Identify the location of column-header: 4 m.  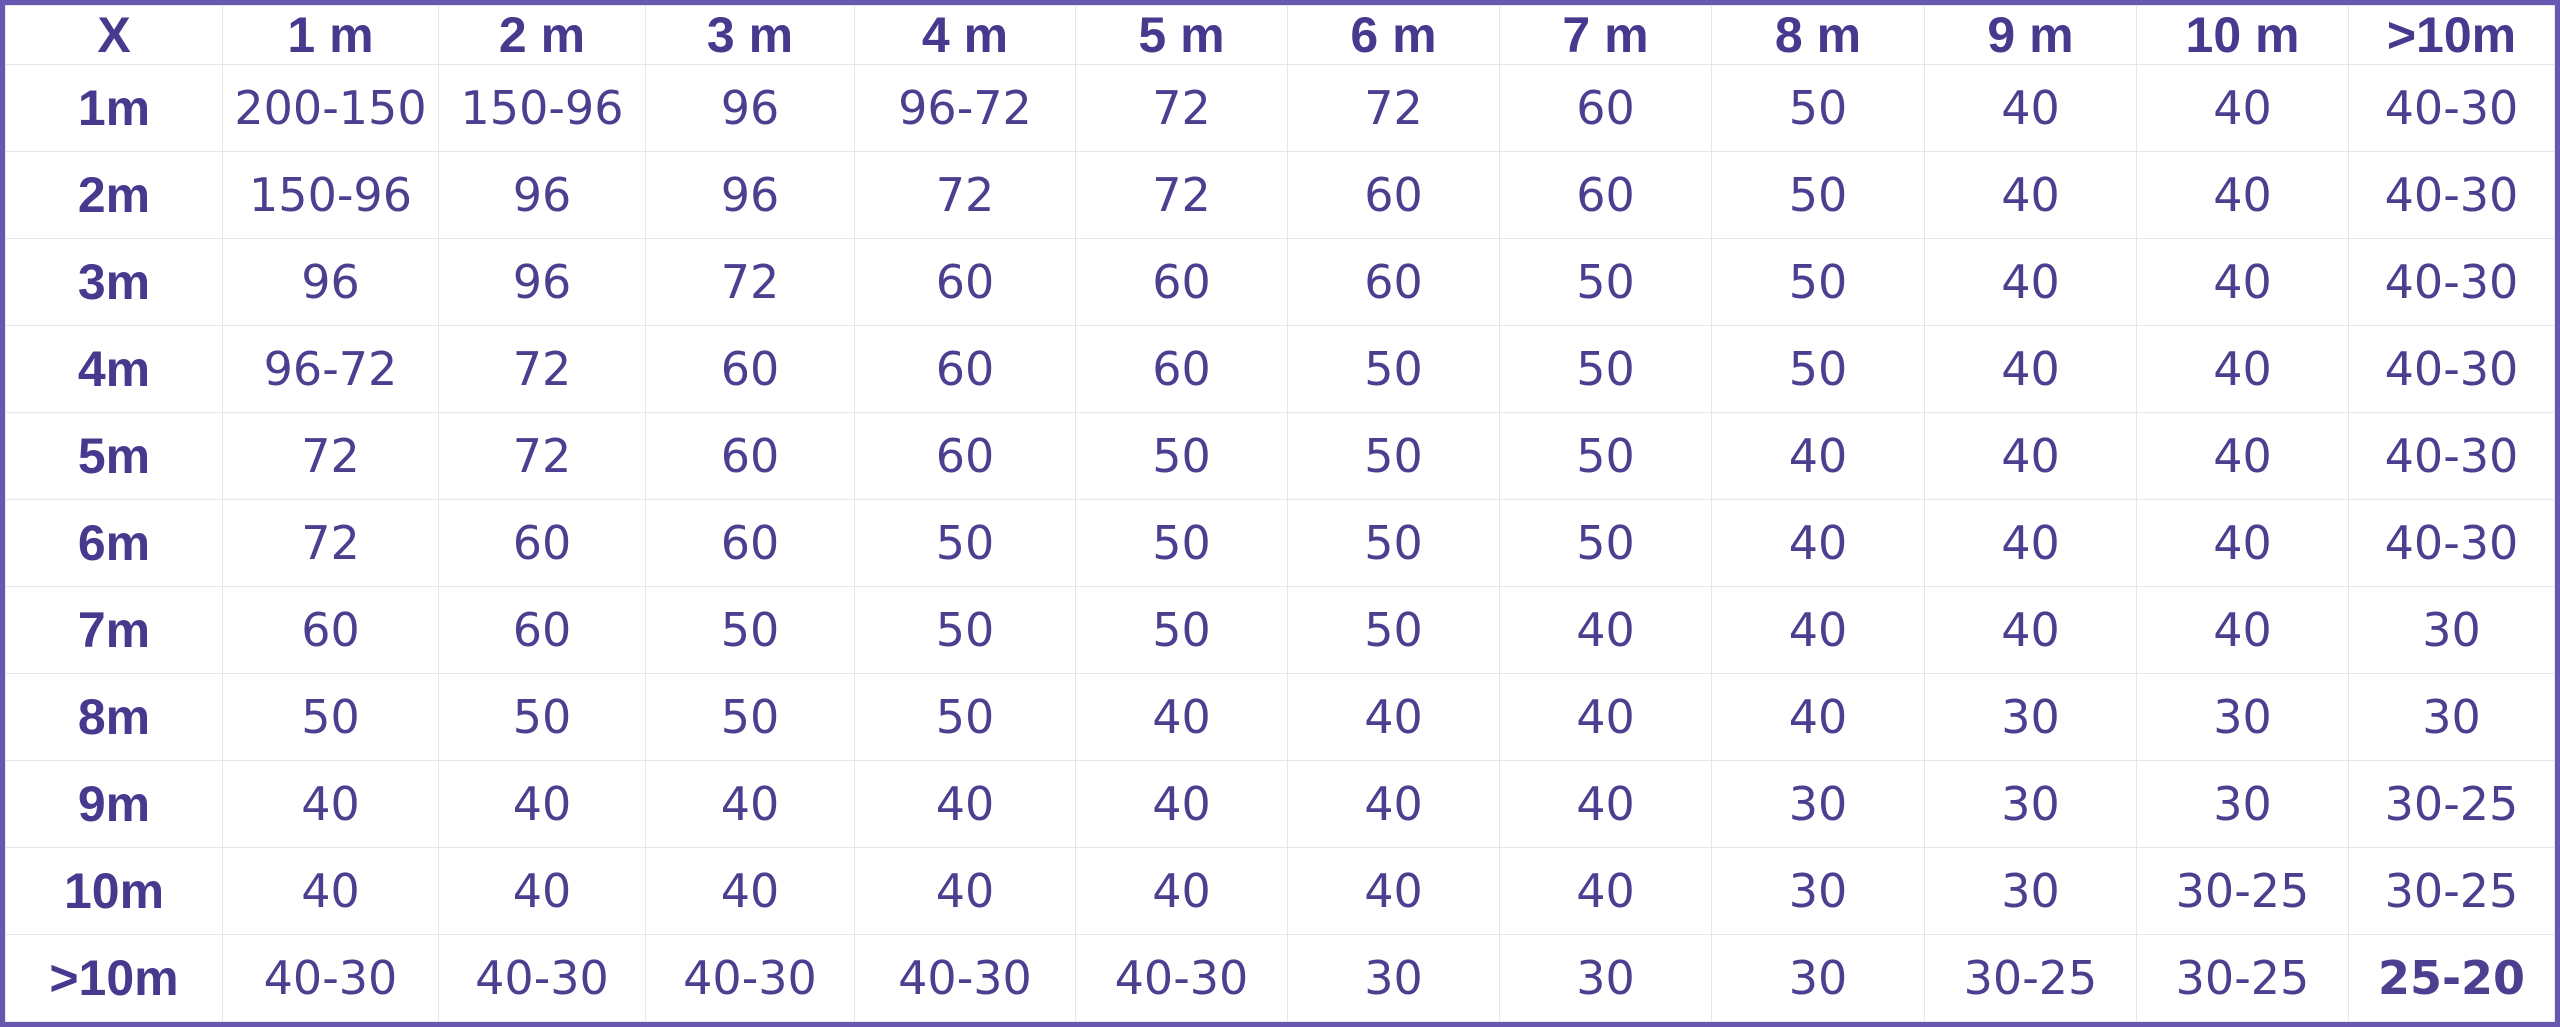
(965, 35).